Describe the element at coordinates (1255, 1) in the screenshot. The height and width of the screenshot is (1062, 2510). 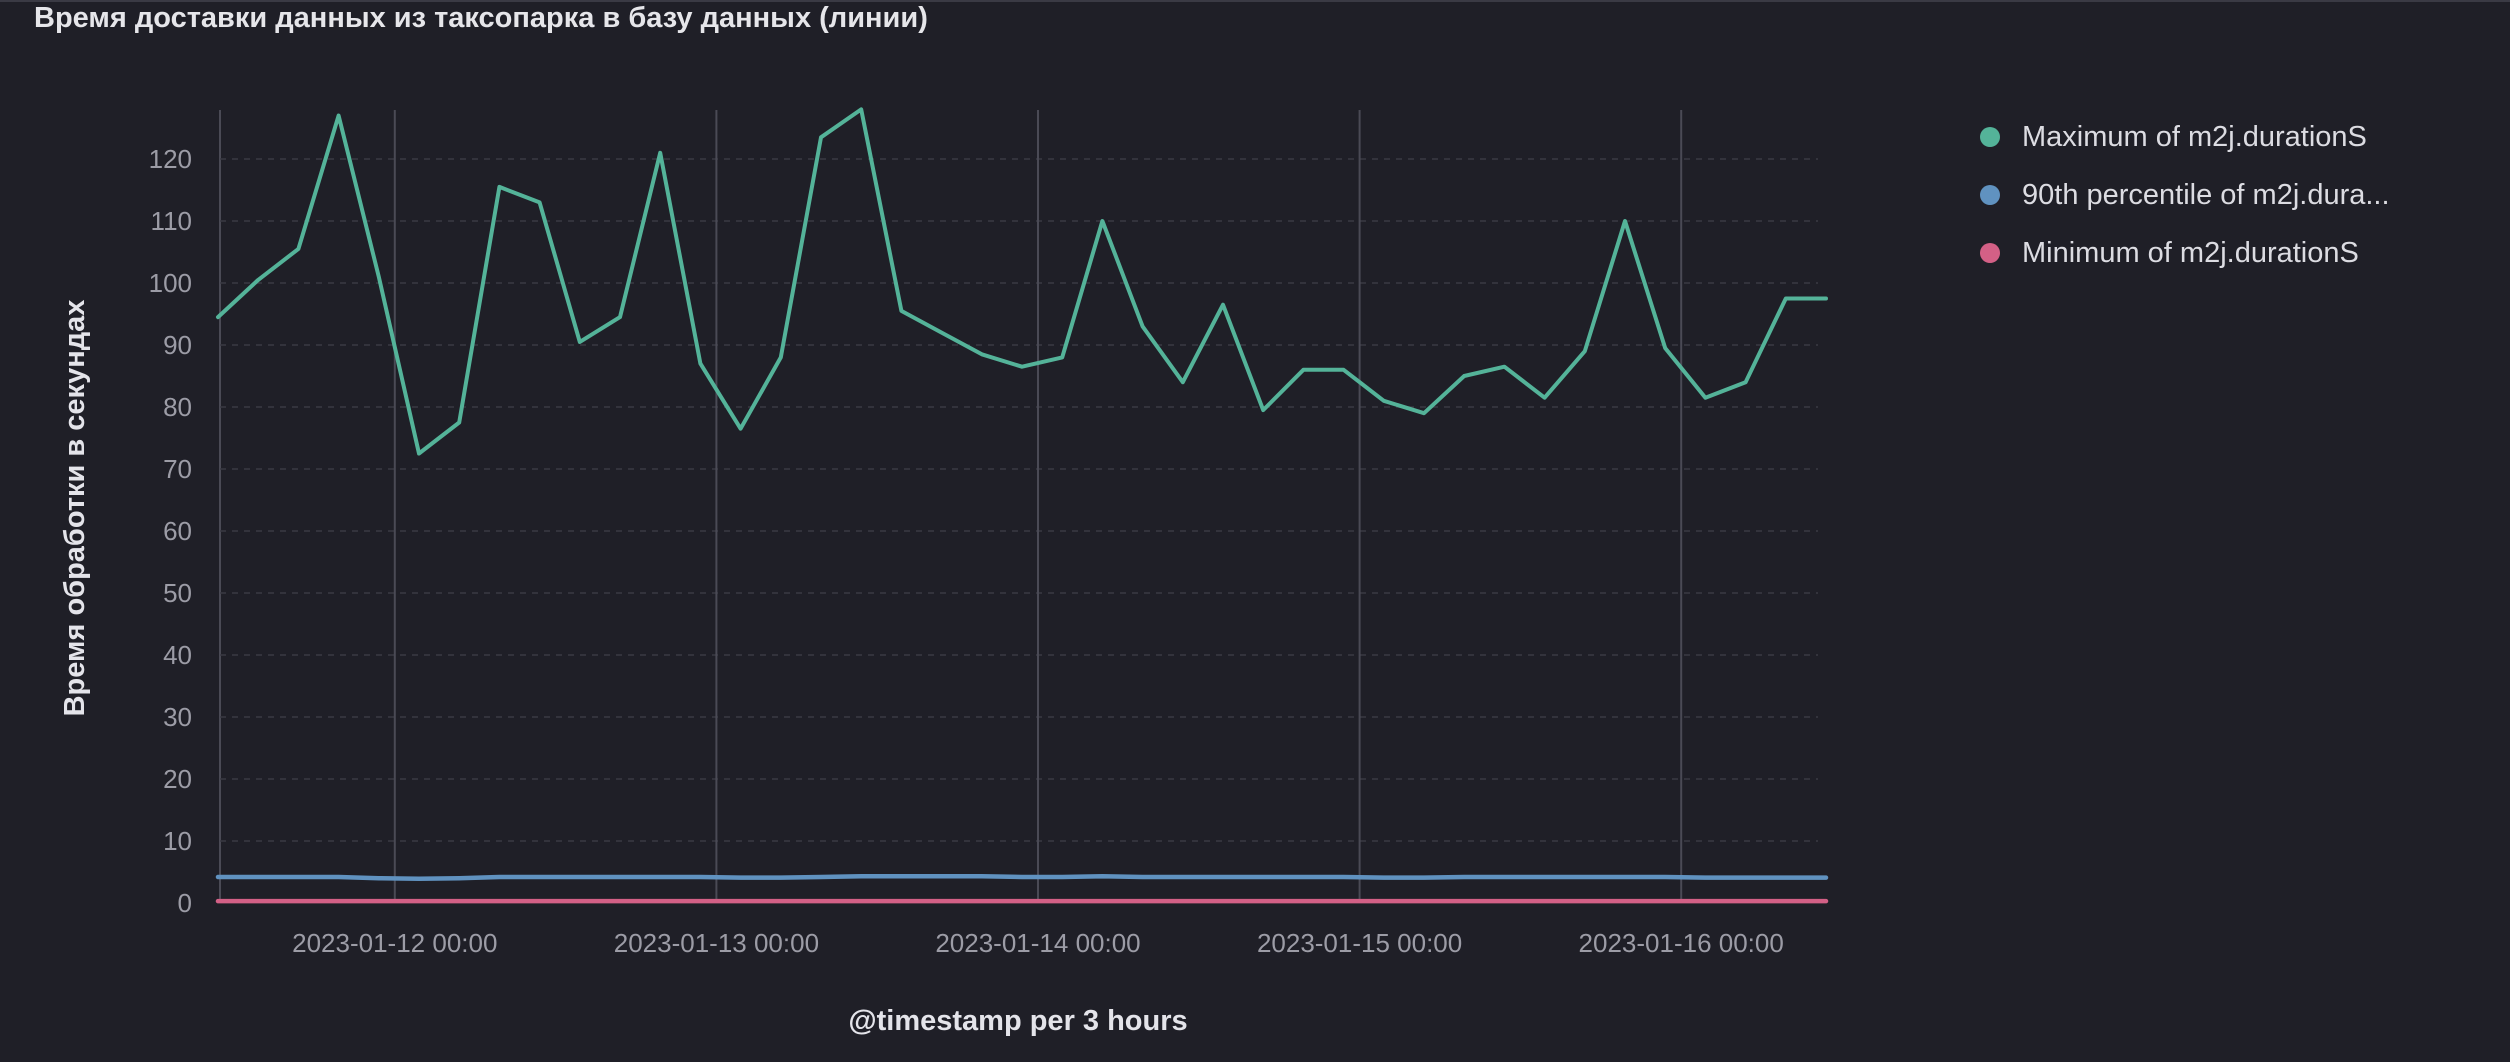
I see `panel-top-border` at that location.